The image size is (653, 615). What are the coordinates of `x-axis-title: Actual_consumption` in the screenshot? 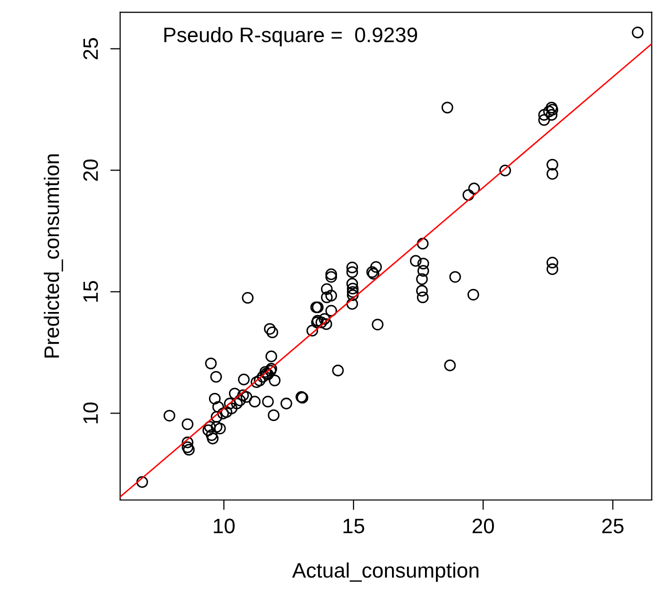 It's located at (385, 572).